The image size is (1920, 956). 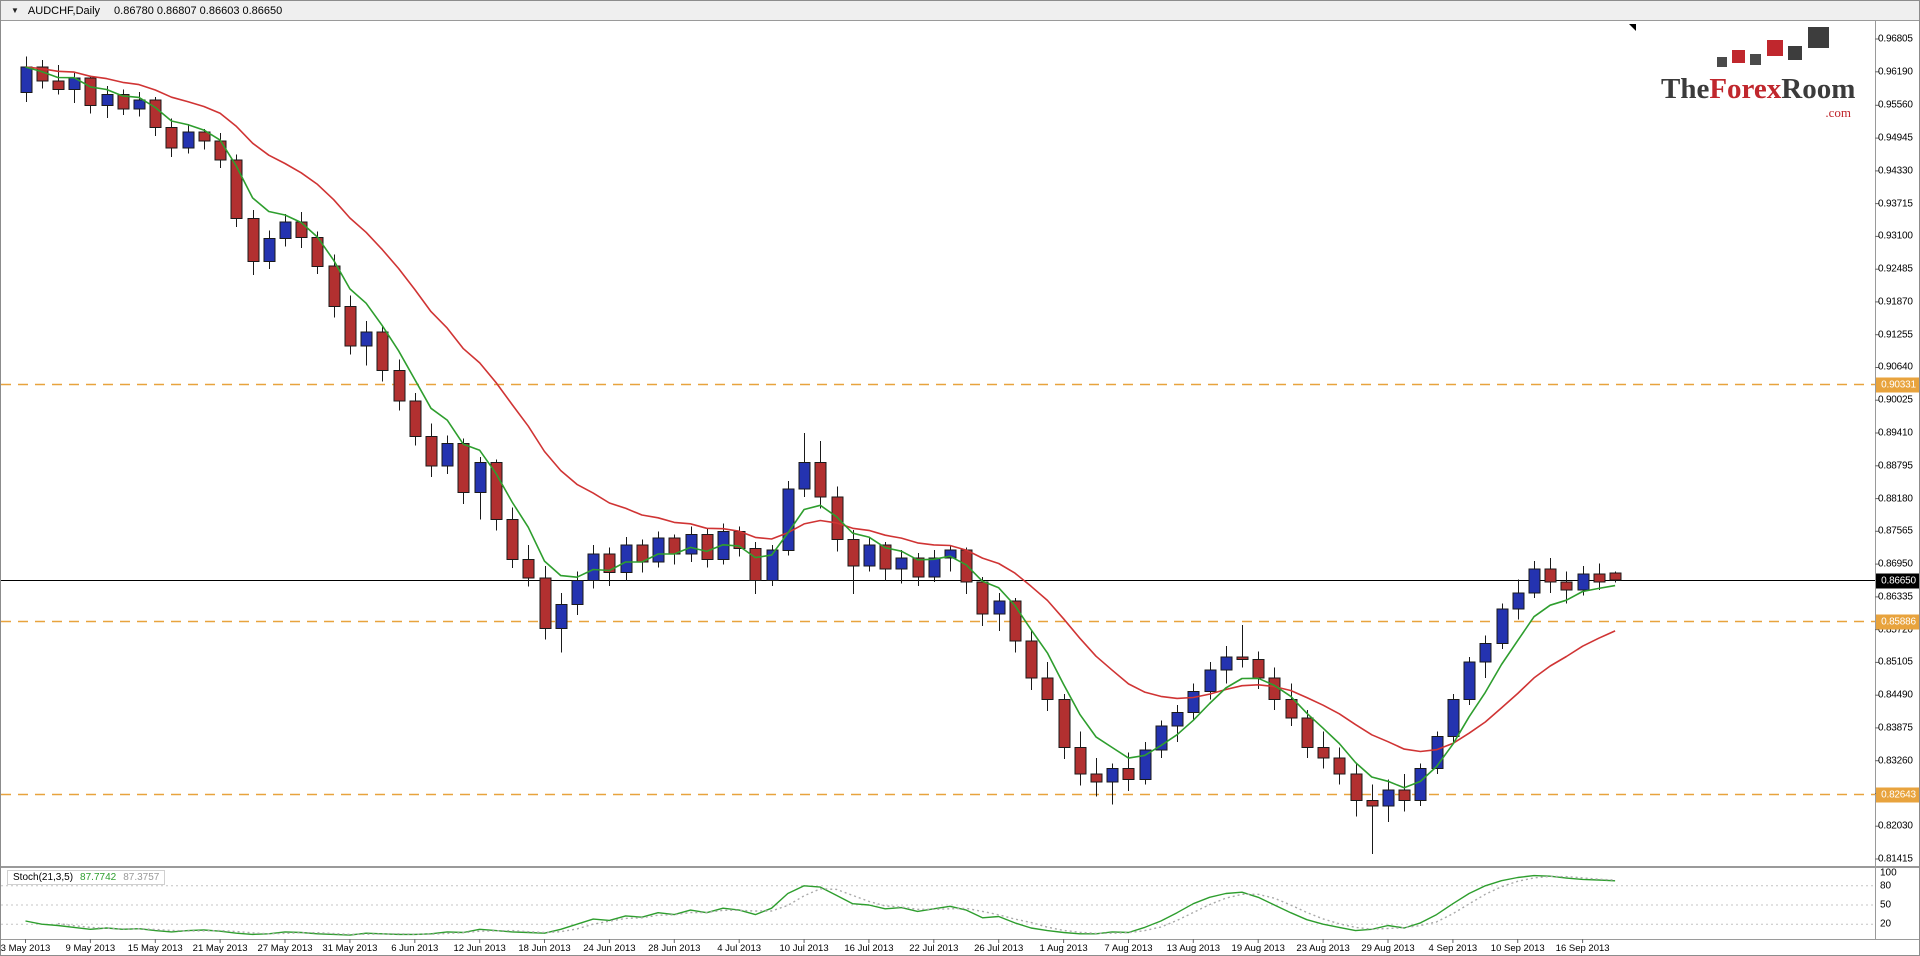 I want to click on price-axis-label: 0.81415, so click(x=1895, y=859).